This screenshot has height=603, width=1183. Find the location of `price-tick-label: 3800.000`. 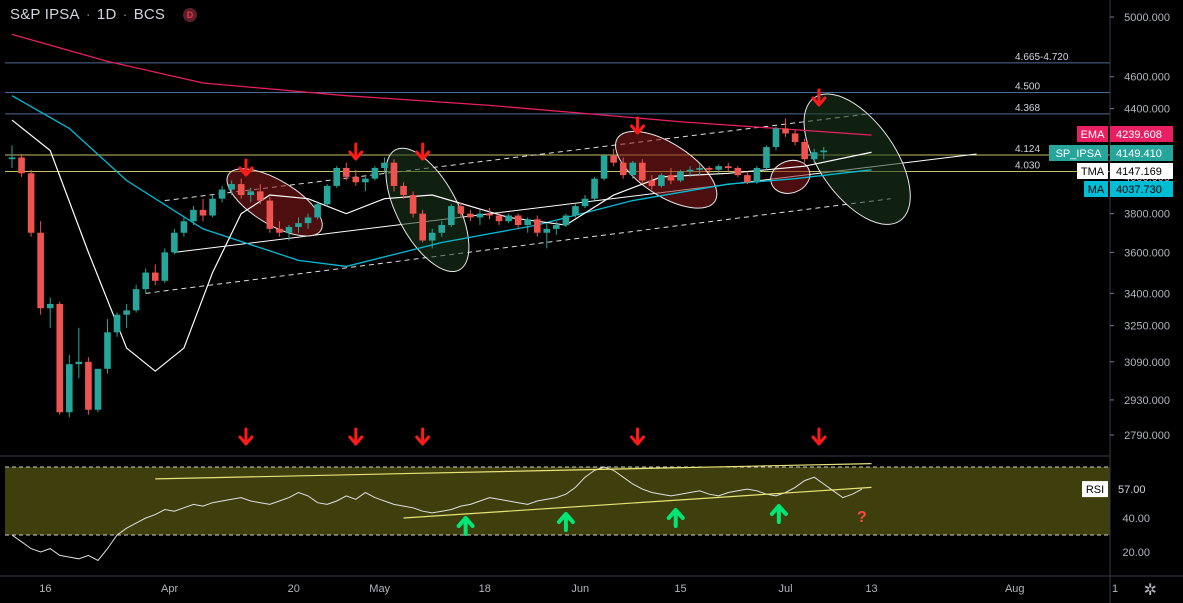

price-tick-label: 3800.000 is located at coordinates (1147, 215).